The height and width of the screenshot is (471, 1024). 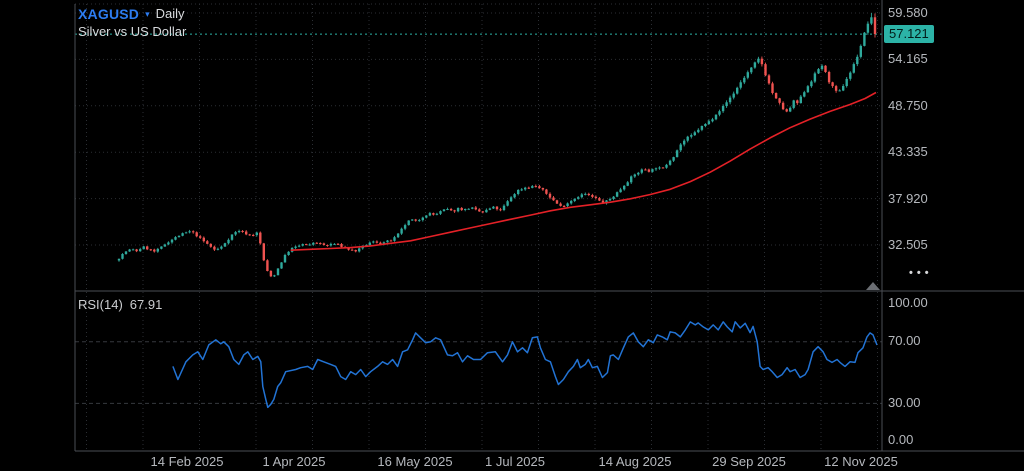 What do you see at coordinates (908, 105) in the screenshot?
I see `price-tick-label: 48.750` at bounding box center [908, 105].